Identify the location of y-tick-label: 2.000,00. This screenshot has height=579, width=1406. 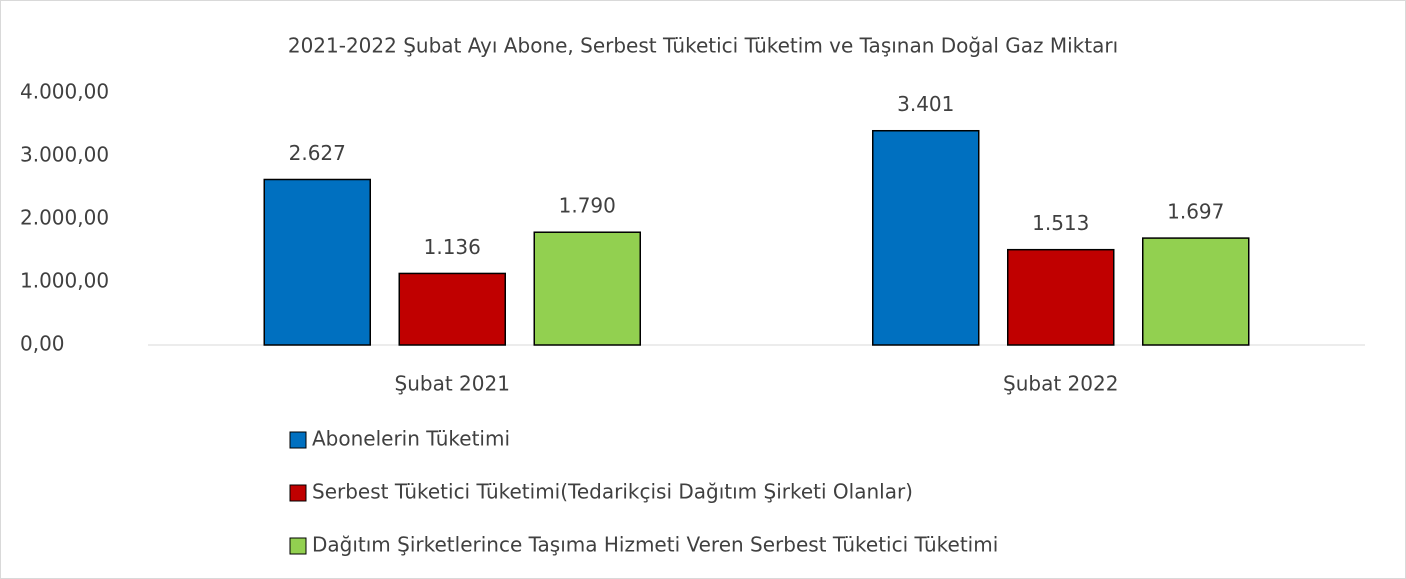
(64, 218).